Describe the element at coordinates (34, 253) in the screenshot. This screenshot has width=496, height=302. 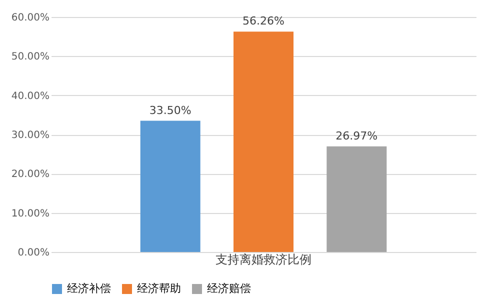
I see `y-tick-label: 0.00%` at that location.